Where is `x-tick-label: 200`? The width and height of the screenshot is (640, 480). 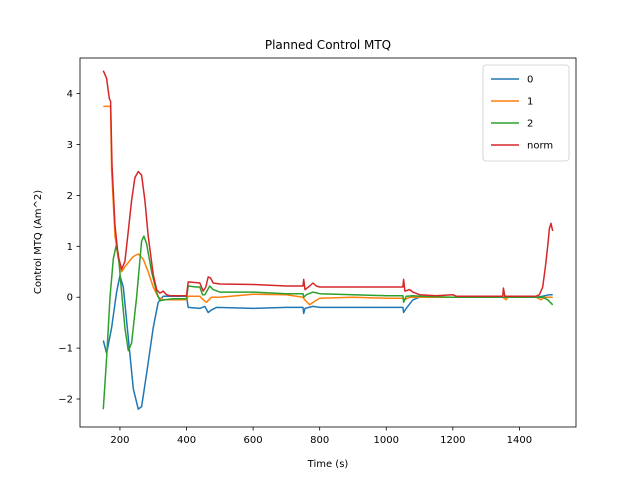 x-tick-label: 200 is located at coordinates (119, 440).